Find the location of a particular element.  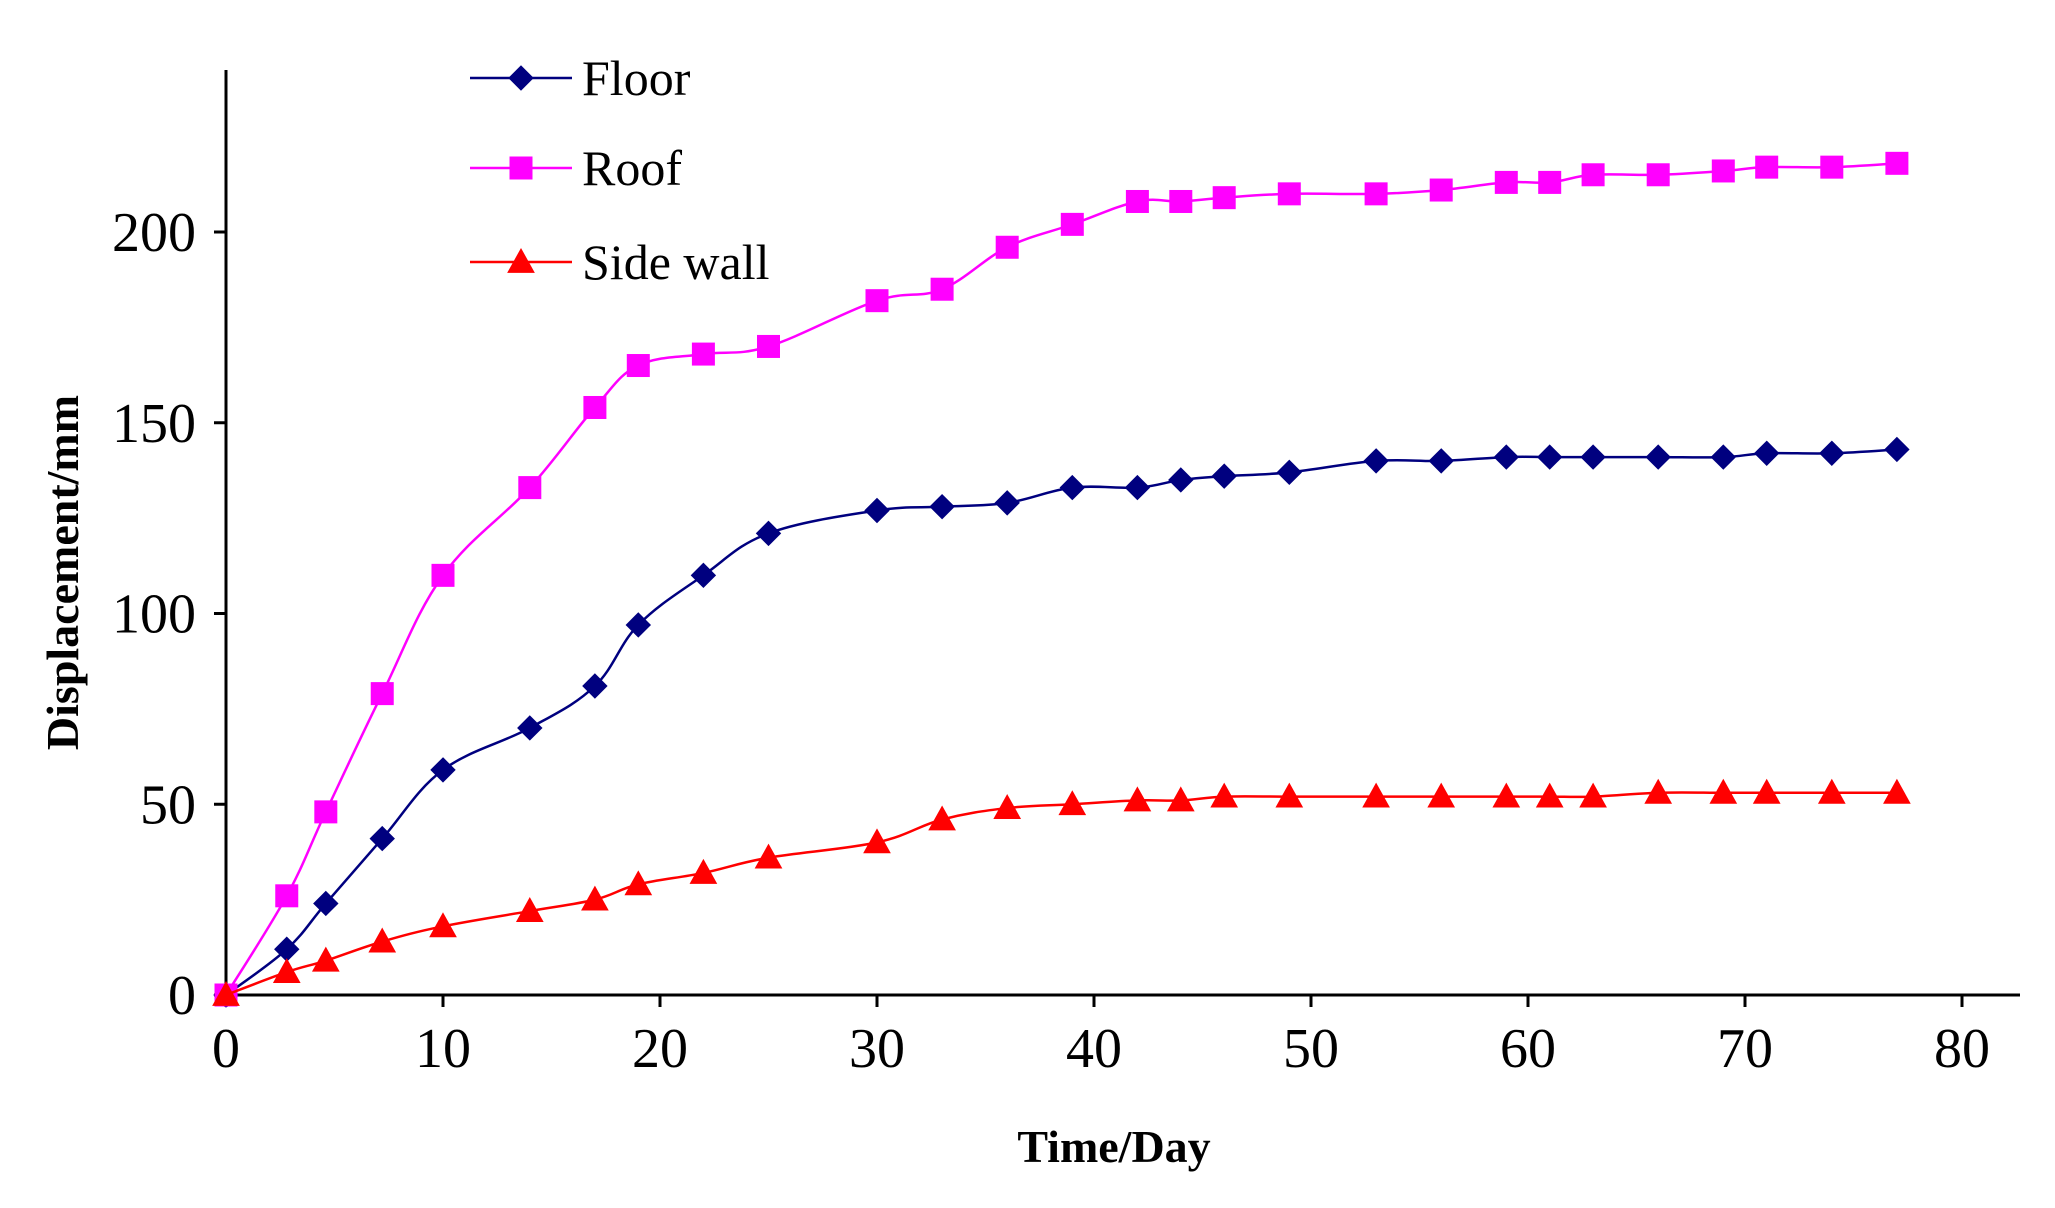

legend-label-roof: Roof is located at coordinates (632, 168).